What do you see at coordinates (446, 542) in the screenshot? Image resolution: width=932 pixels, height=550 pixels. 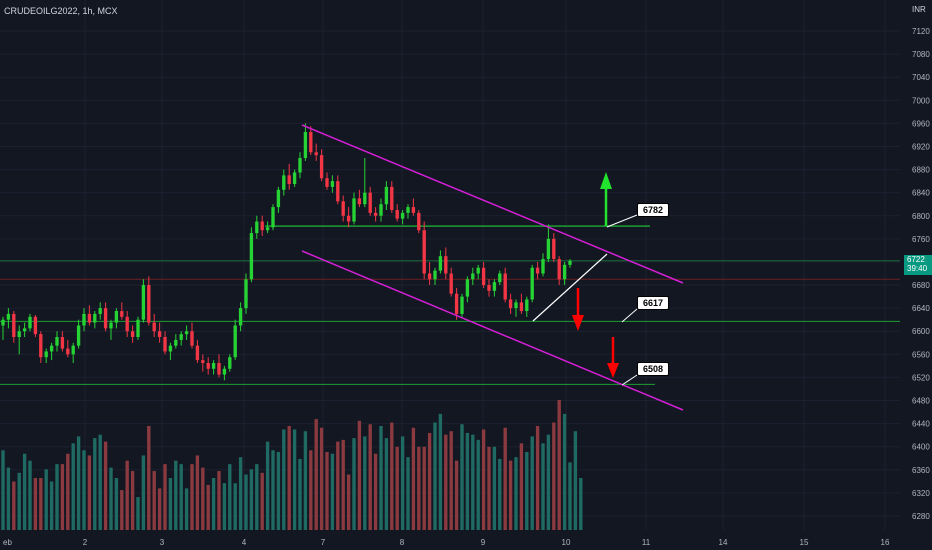 I see `x-axis: eb 2 3 4 7 8 9 10 11 14 15 16` at bounding box center [446, 542].